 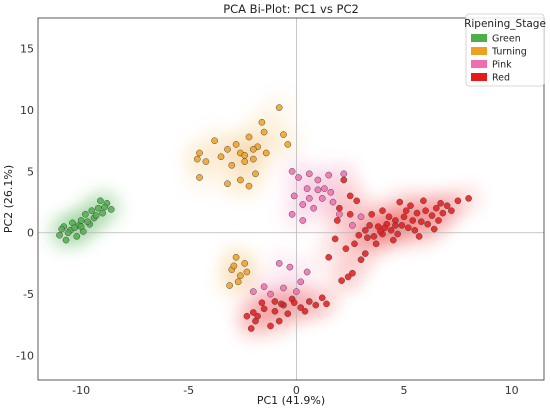 I want to click on x-tick-label: -5, so click(x=188, y=390).